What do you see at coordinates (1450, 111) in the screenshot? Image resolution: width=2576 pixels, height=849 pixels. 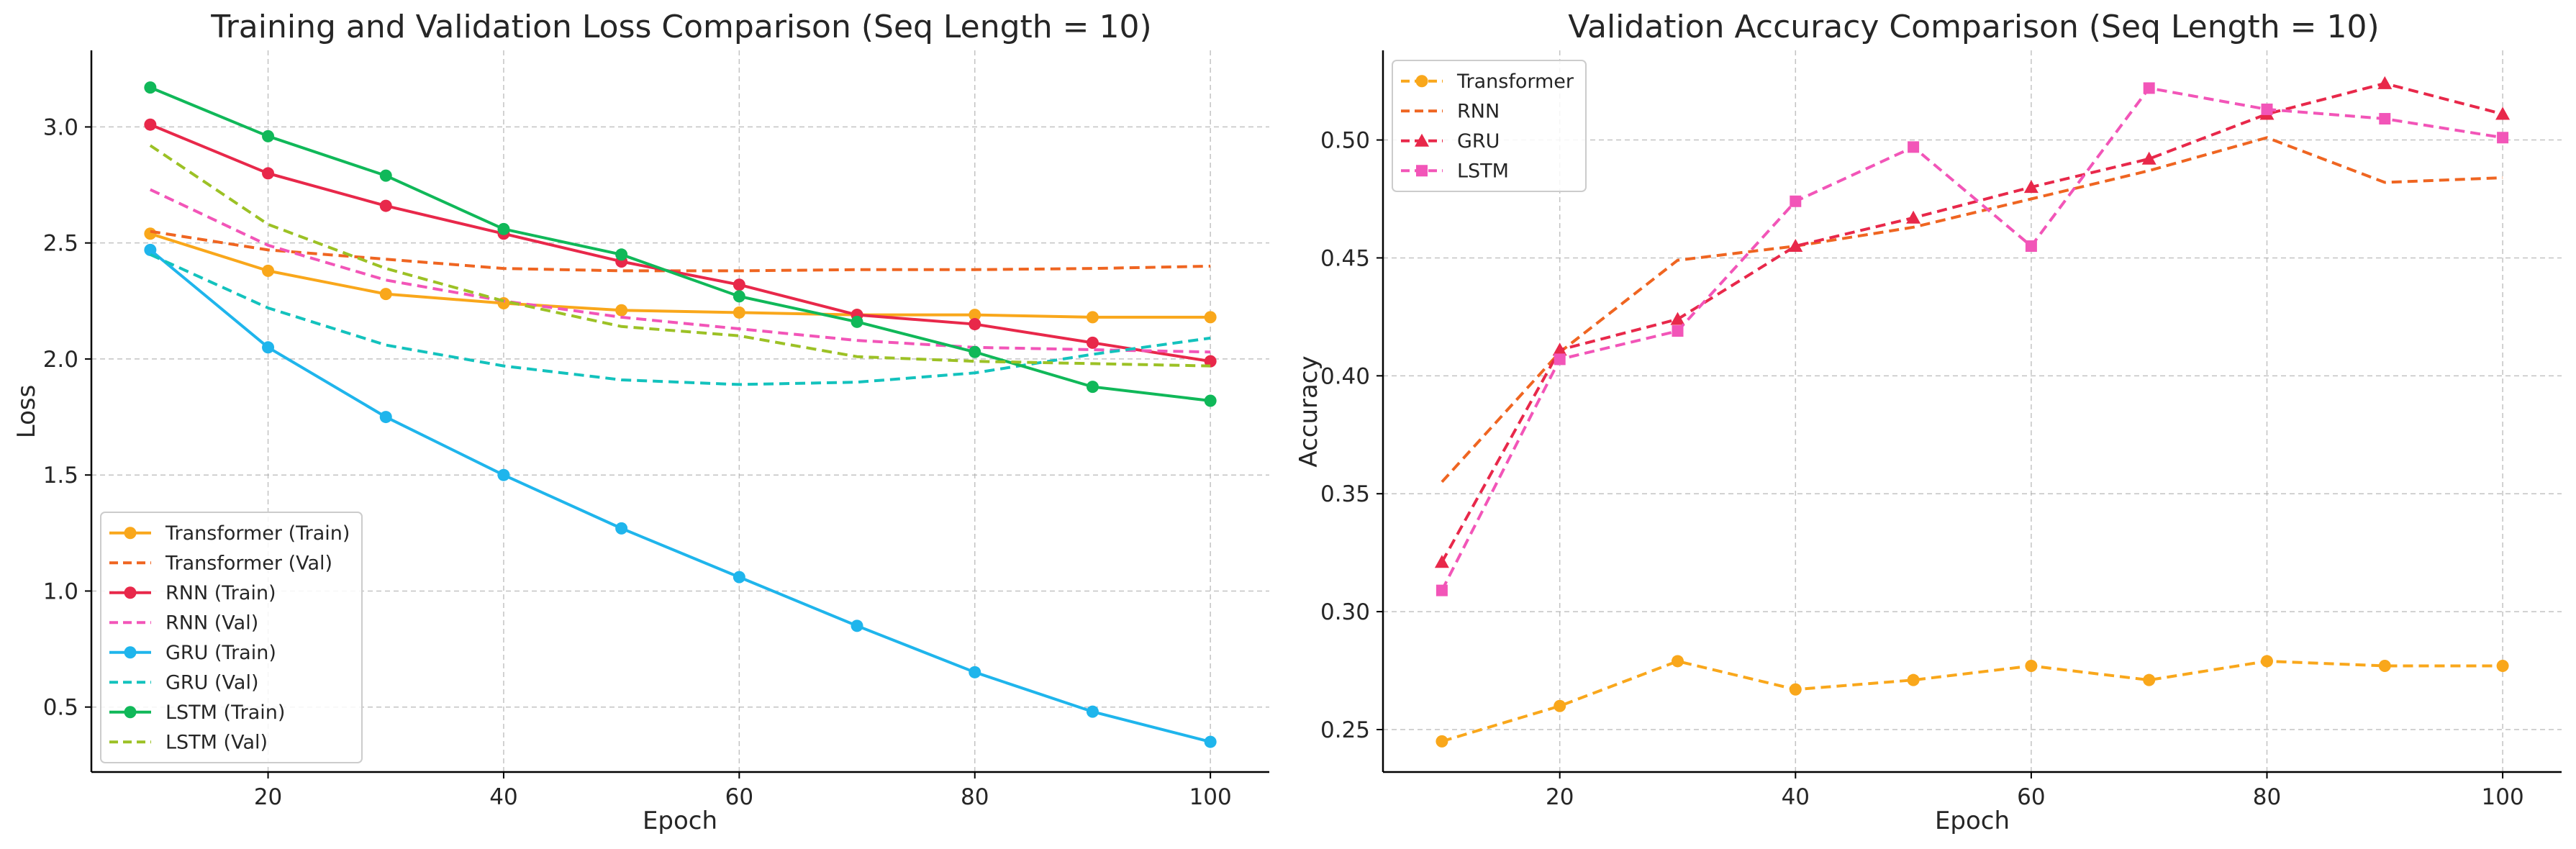 I see `accuracy-legend-entry-rnn: RNN` at bounding box center [1450, 111].